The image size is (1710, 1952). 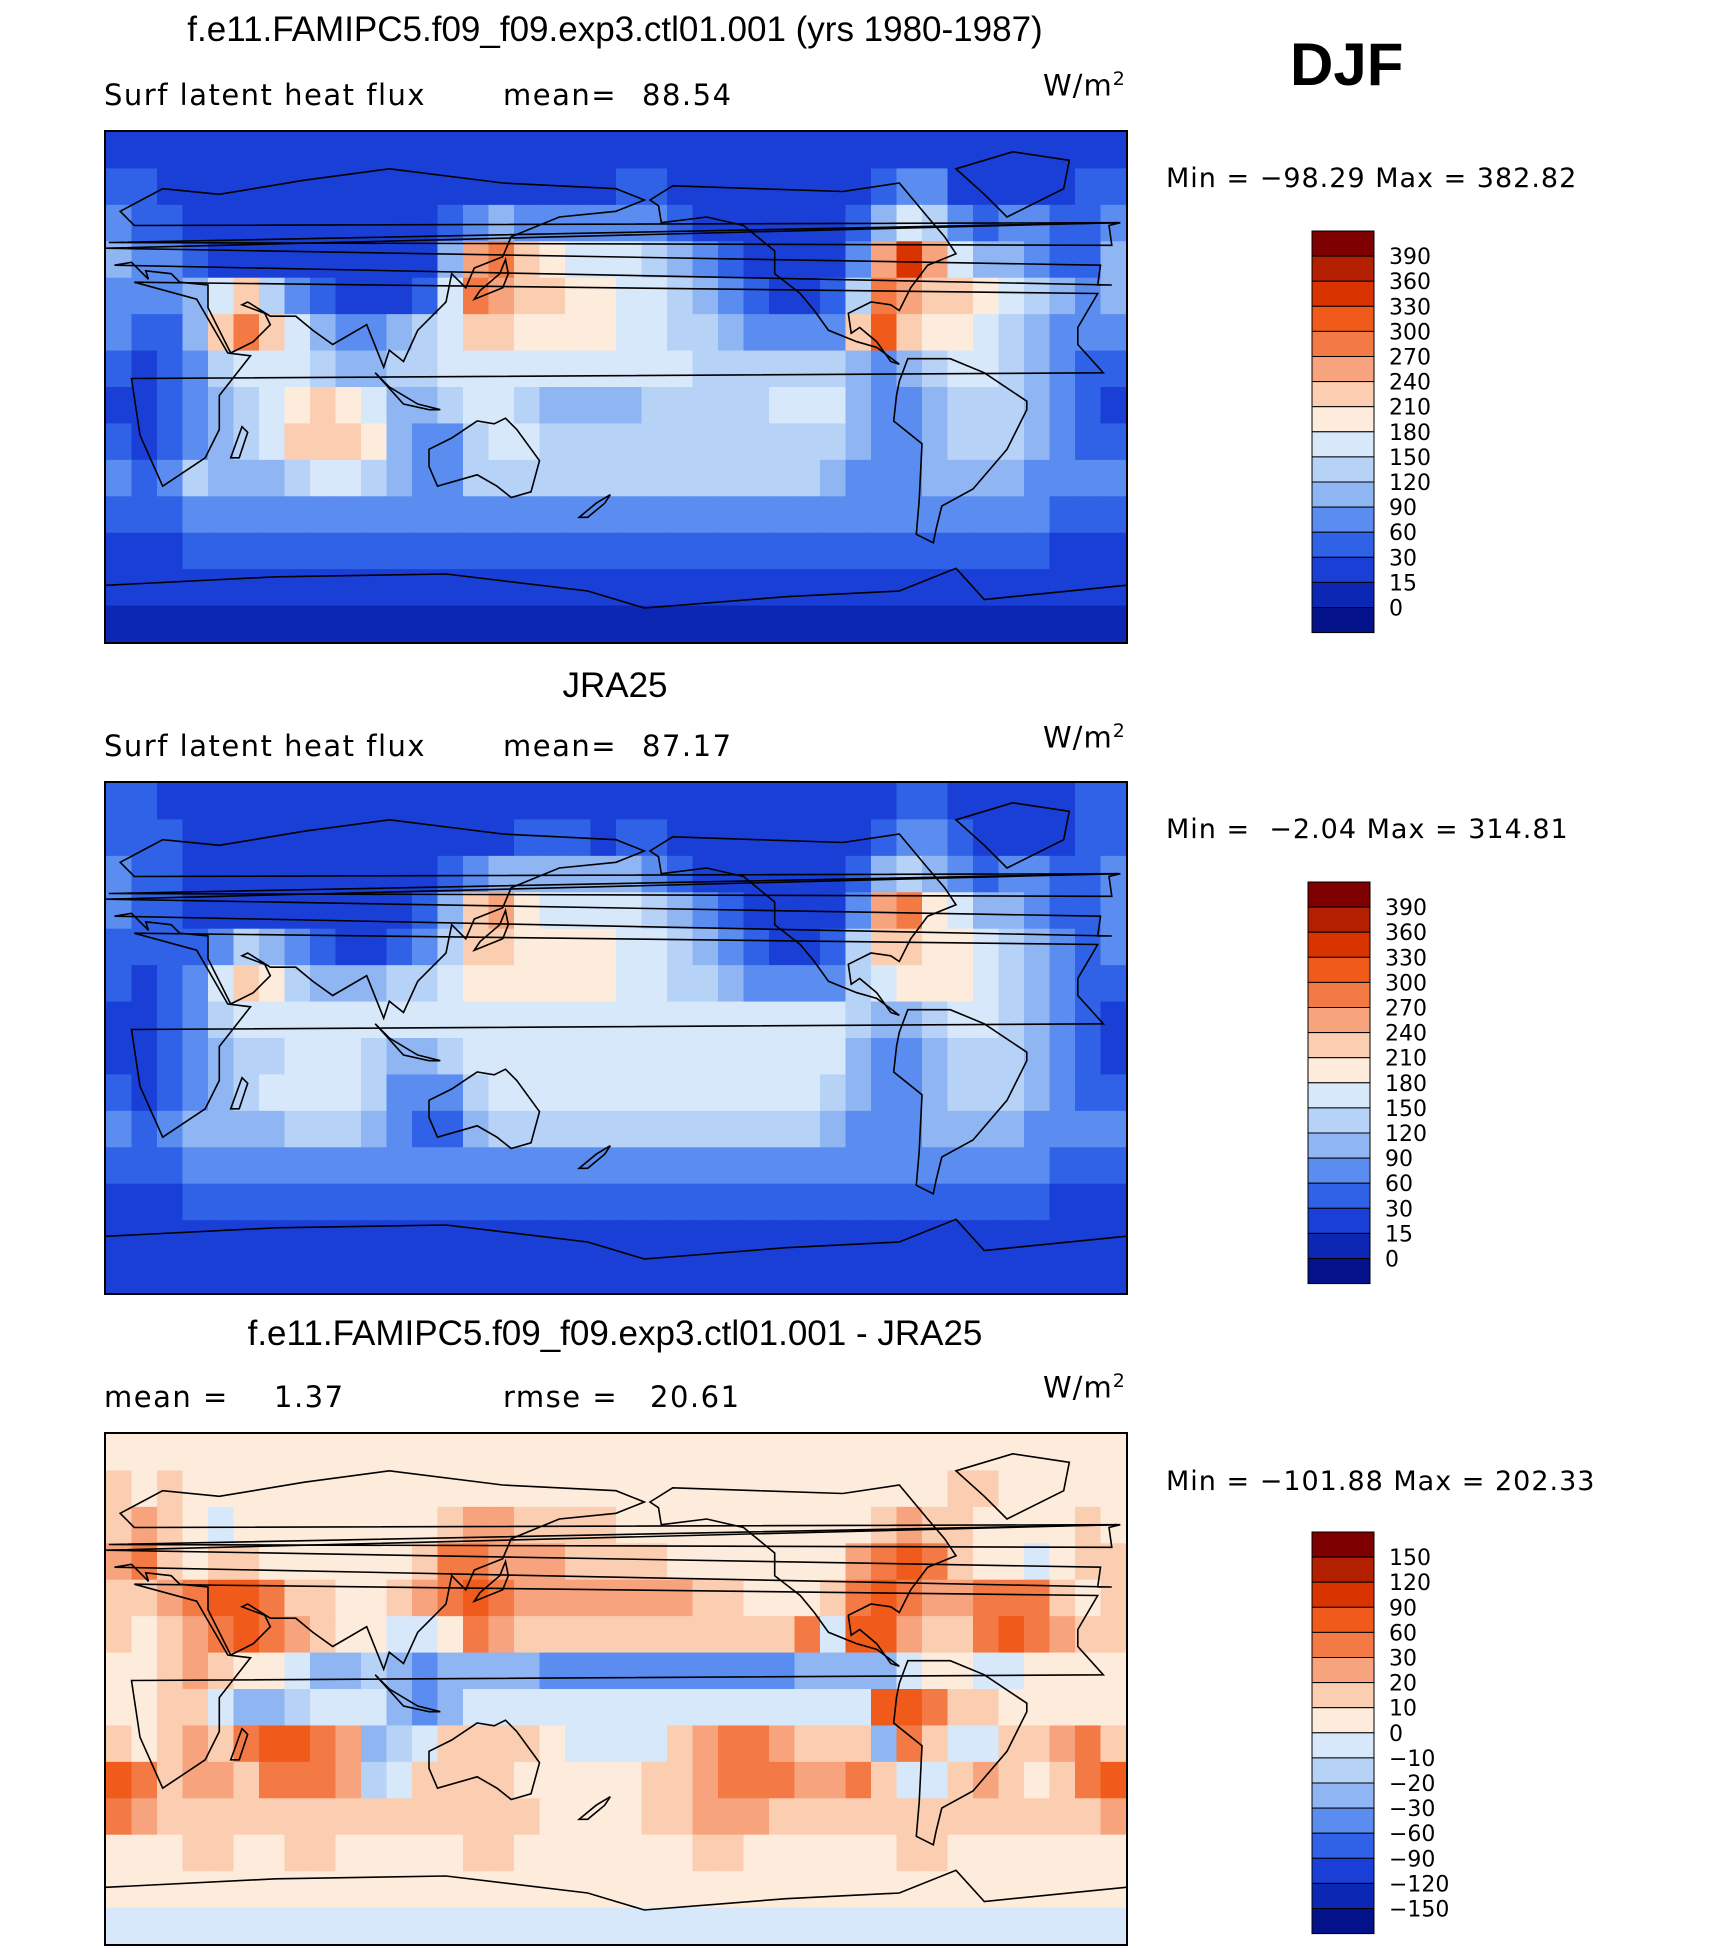 I want to click on panel3-colorbar: 150 120 90 60 30 20 10 0 −10 −20 −30 −60 −90 −120 −150, so click(x=1395, y=1735).